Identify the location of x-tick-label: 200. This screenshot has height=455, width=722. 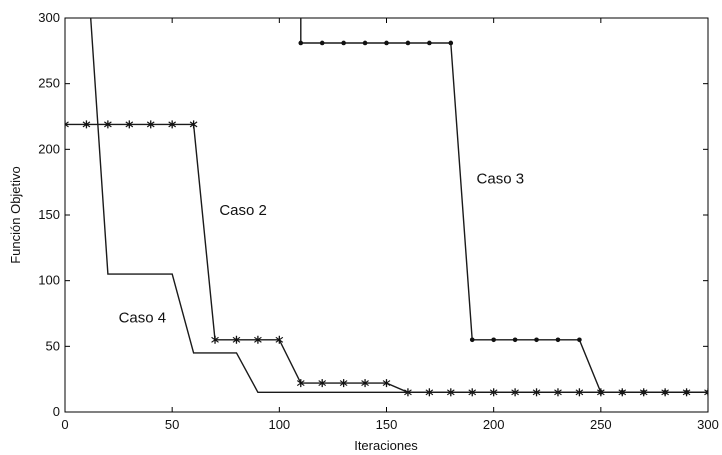
(494, 424).